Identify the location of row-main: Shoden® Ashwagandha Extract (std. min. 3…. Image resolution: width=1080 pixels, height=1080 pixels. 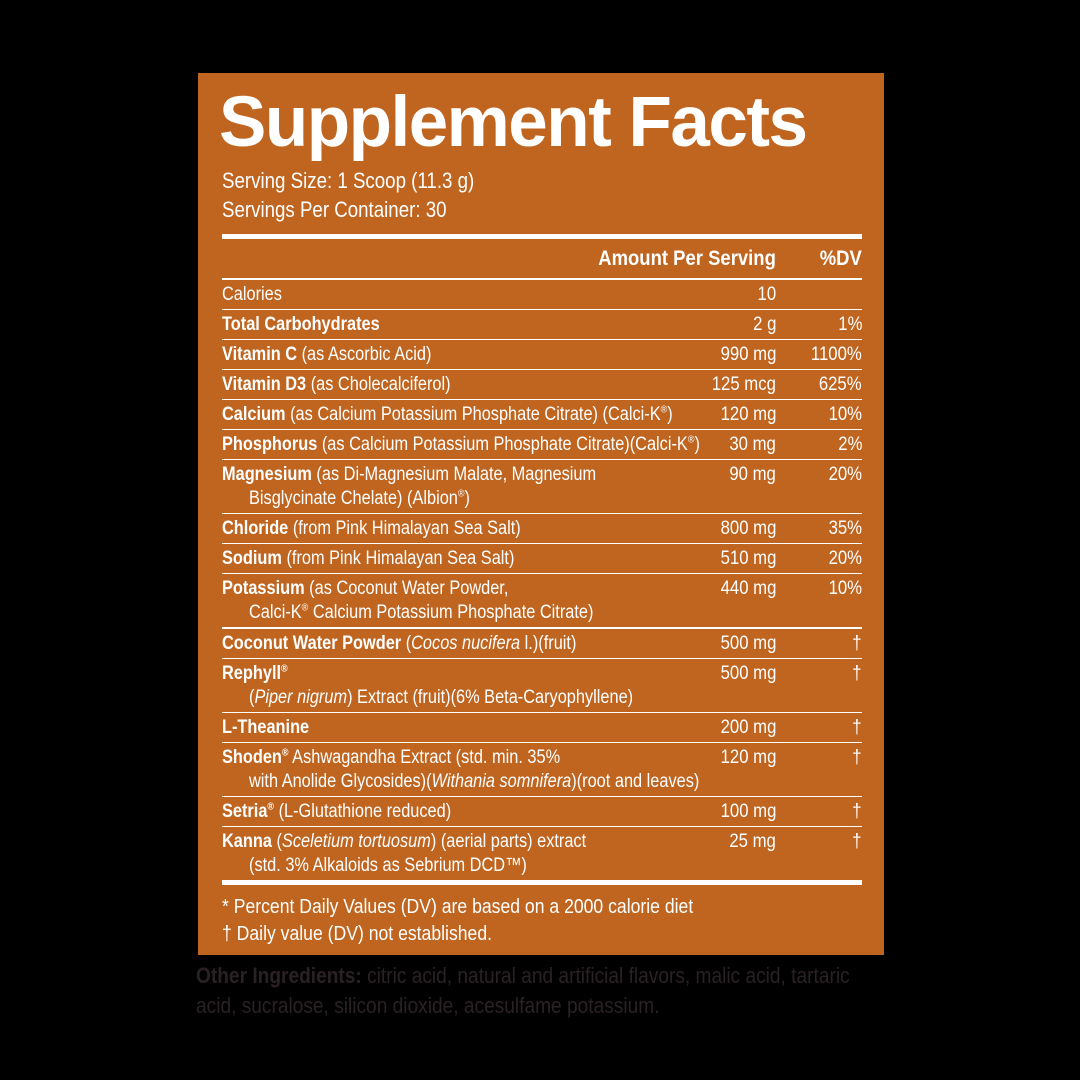
(542, 758).